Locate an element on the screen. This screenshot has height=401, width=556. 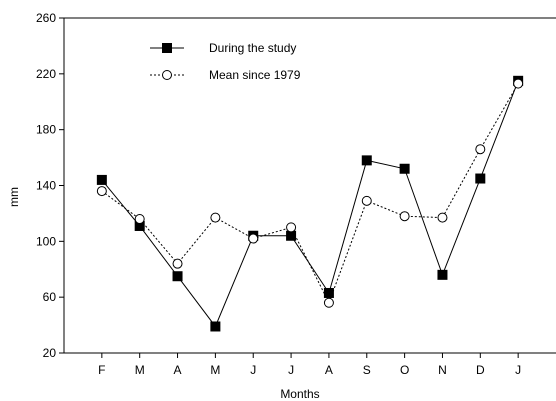
y-tick-label: 60 is located at coordinates (50, 297).